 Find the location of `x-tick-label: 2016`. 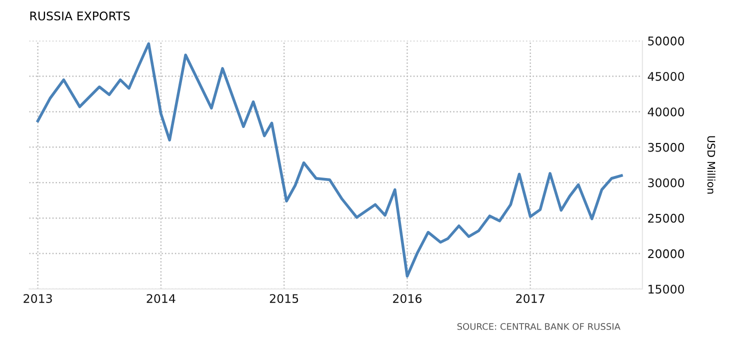

x-tick-label: 2016 is located at coordinates (407, 298).